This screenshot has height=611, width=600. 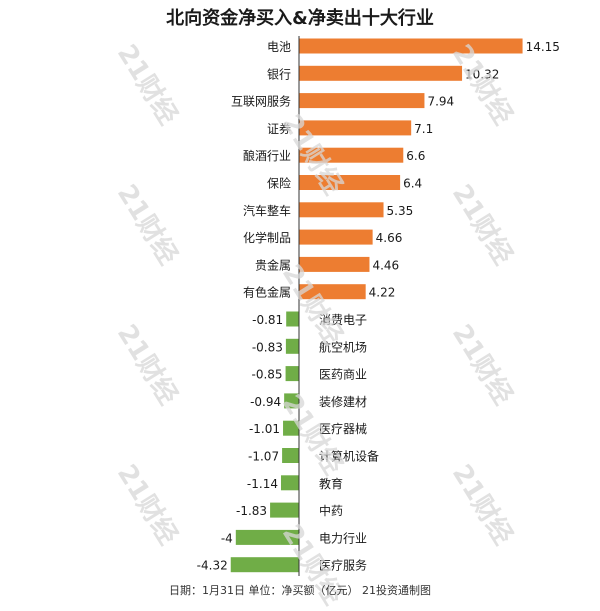 I want to click on value-label-10: 4.22, so click(x=382, y=293).